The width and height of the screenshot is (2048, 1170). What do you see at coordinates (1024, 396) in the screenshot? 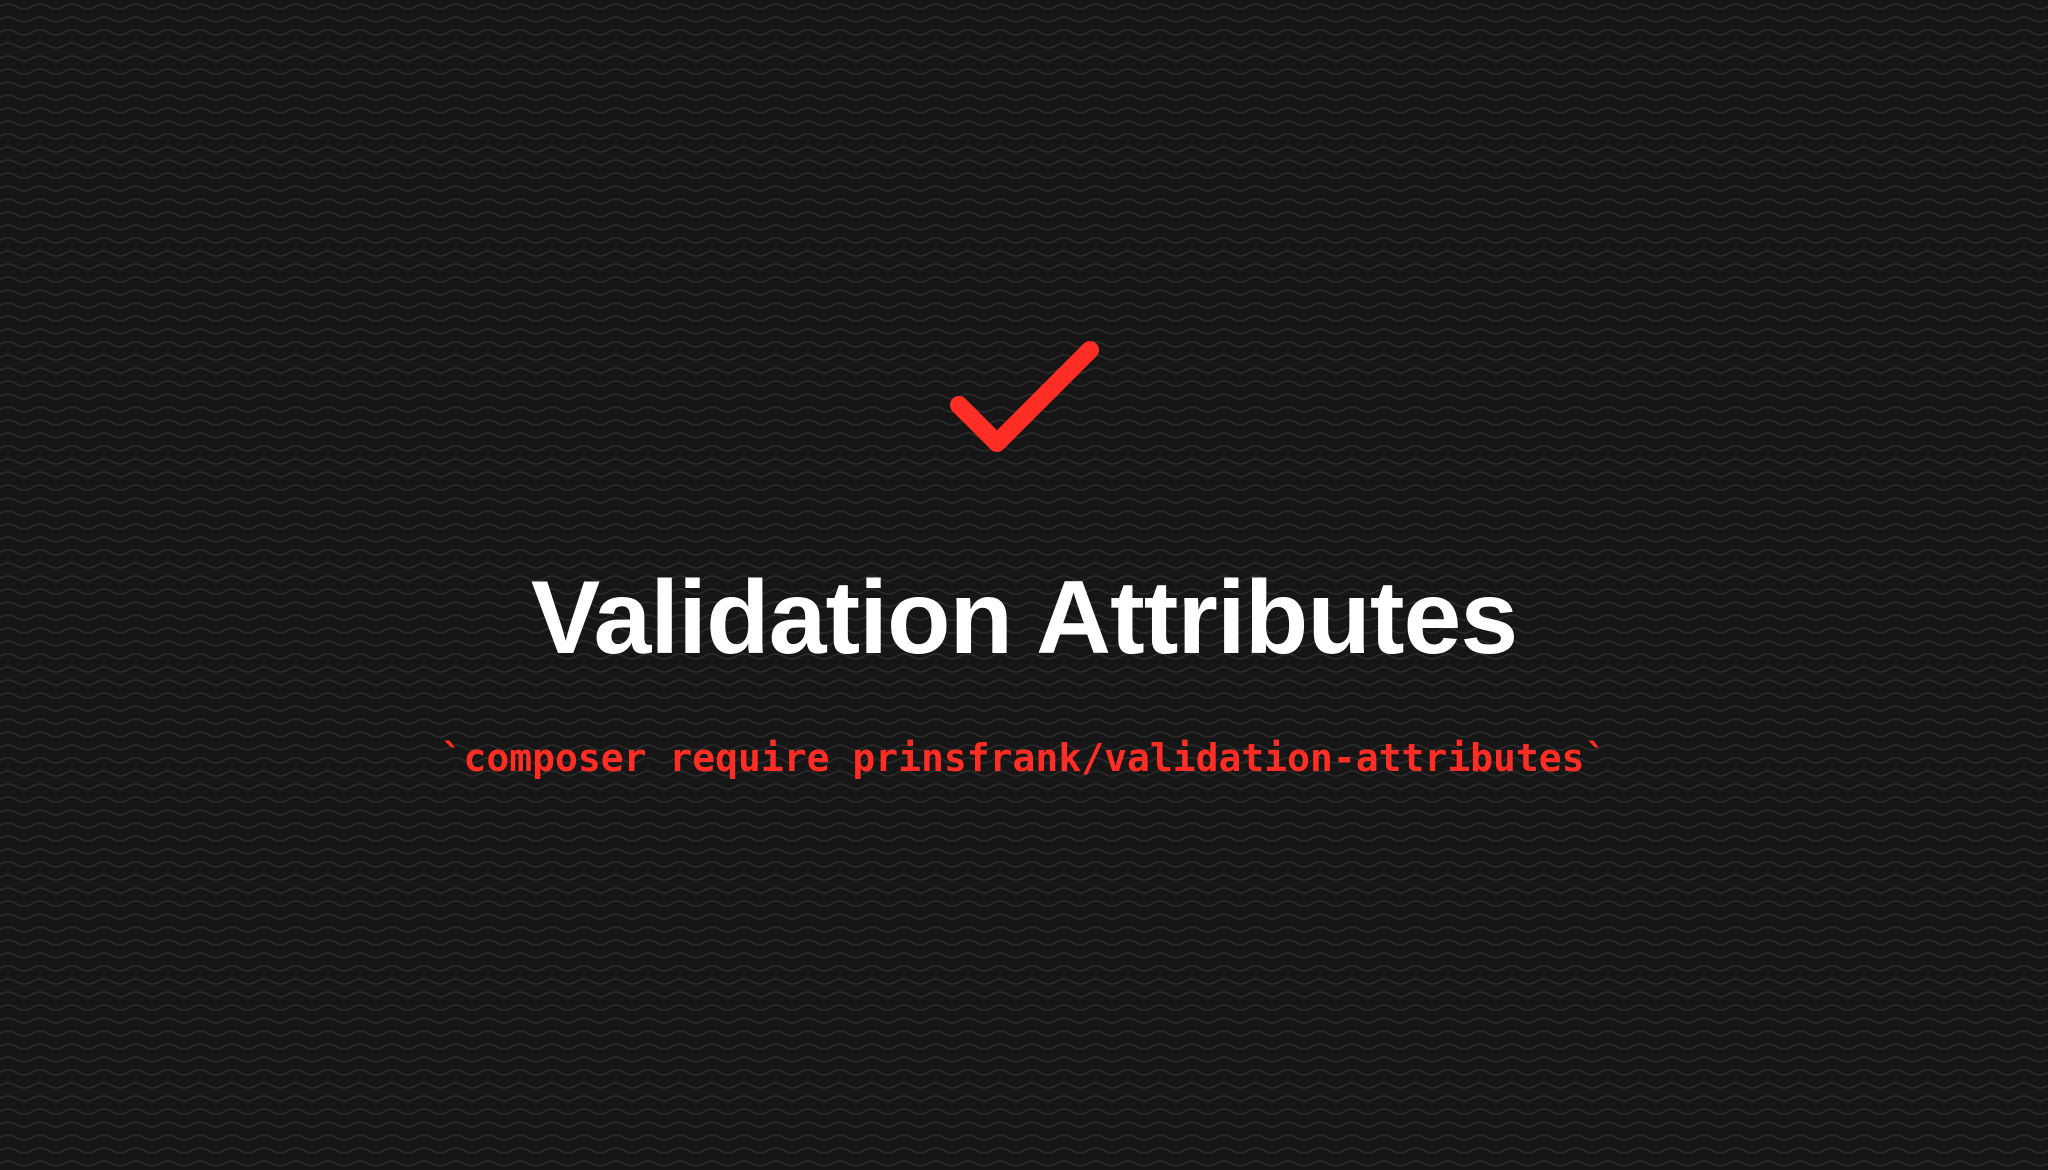
I see `checkmark-icon` at bounding box center [1024, 396].